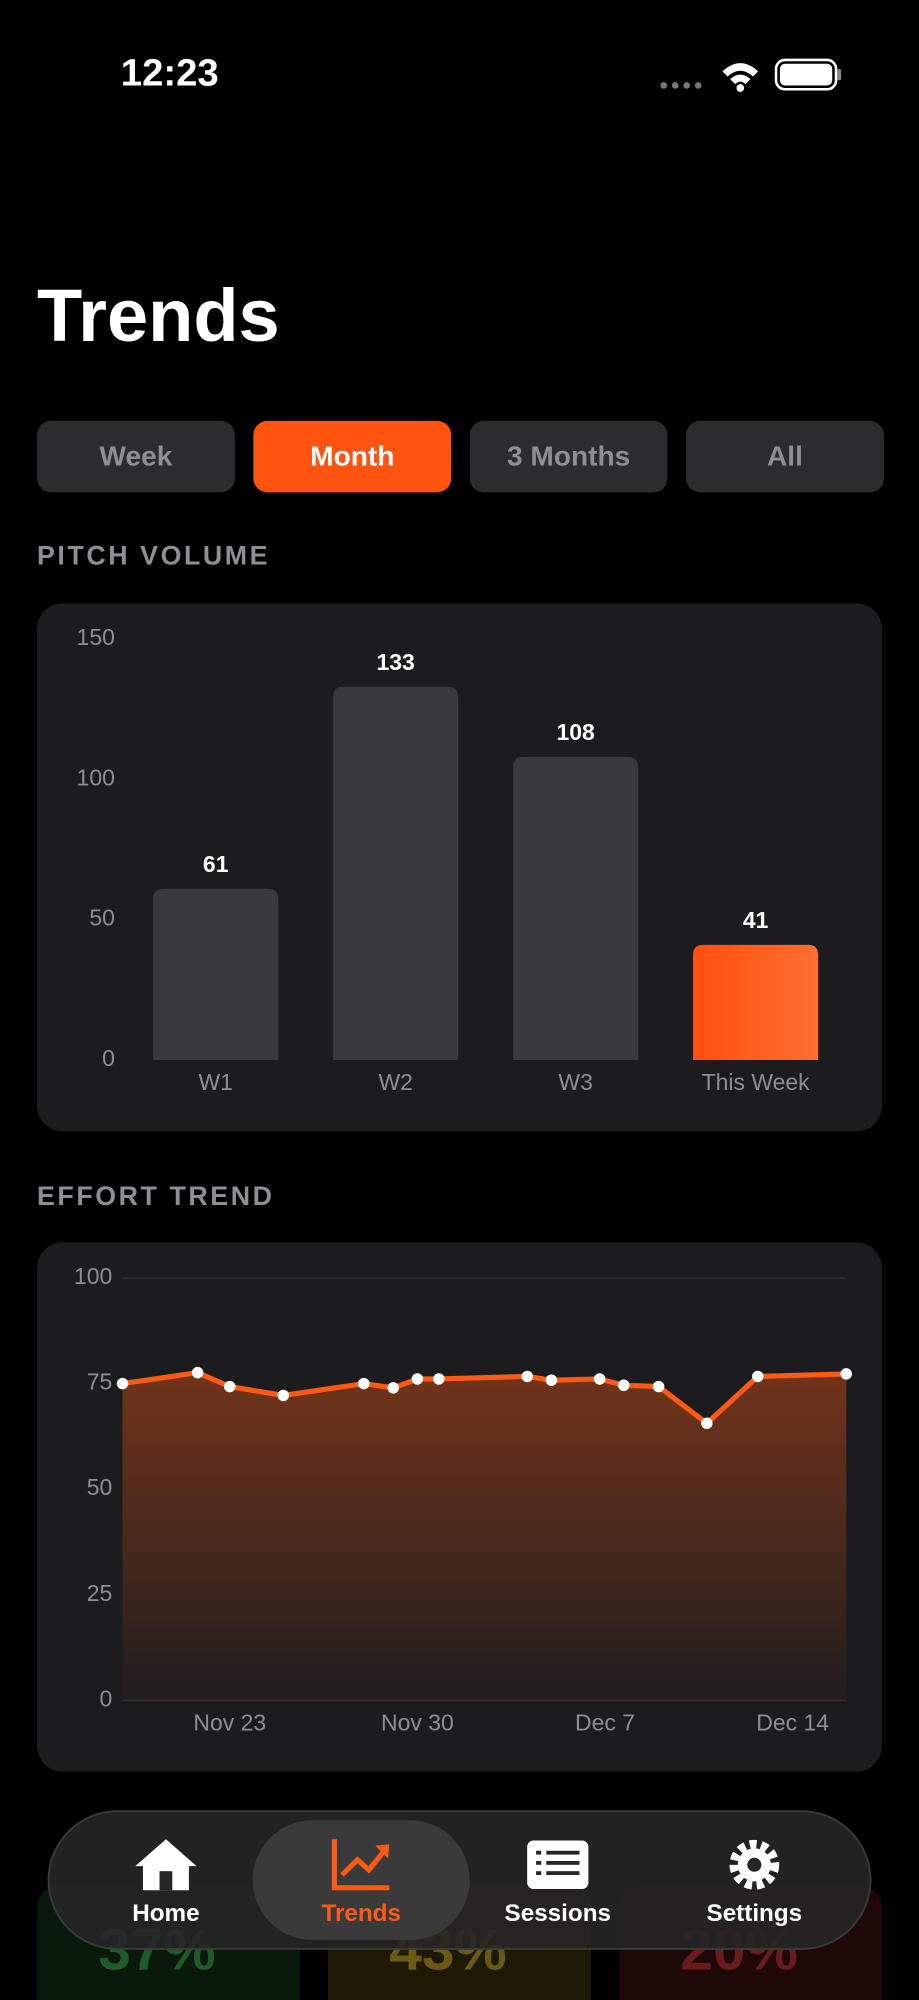  I want to click on x-tick-label: W3, so click(575, 1082).